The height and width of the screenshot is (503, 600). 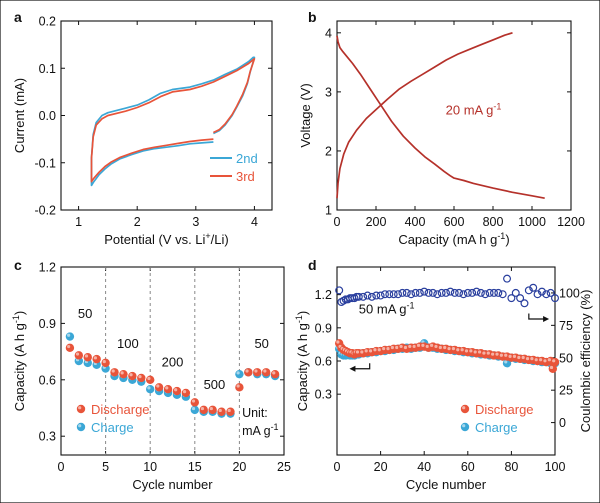 What do you see at coordinates (532, 222) in the screenshot?
I see `x-tick-label: 1000` at bounding box center [532, 222].